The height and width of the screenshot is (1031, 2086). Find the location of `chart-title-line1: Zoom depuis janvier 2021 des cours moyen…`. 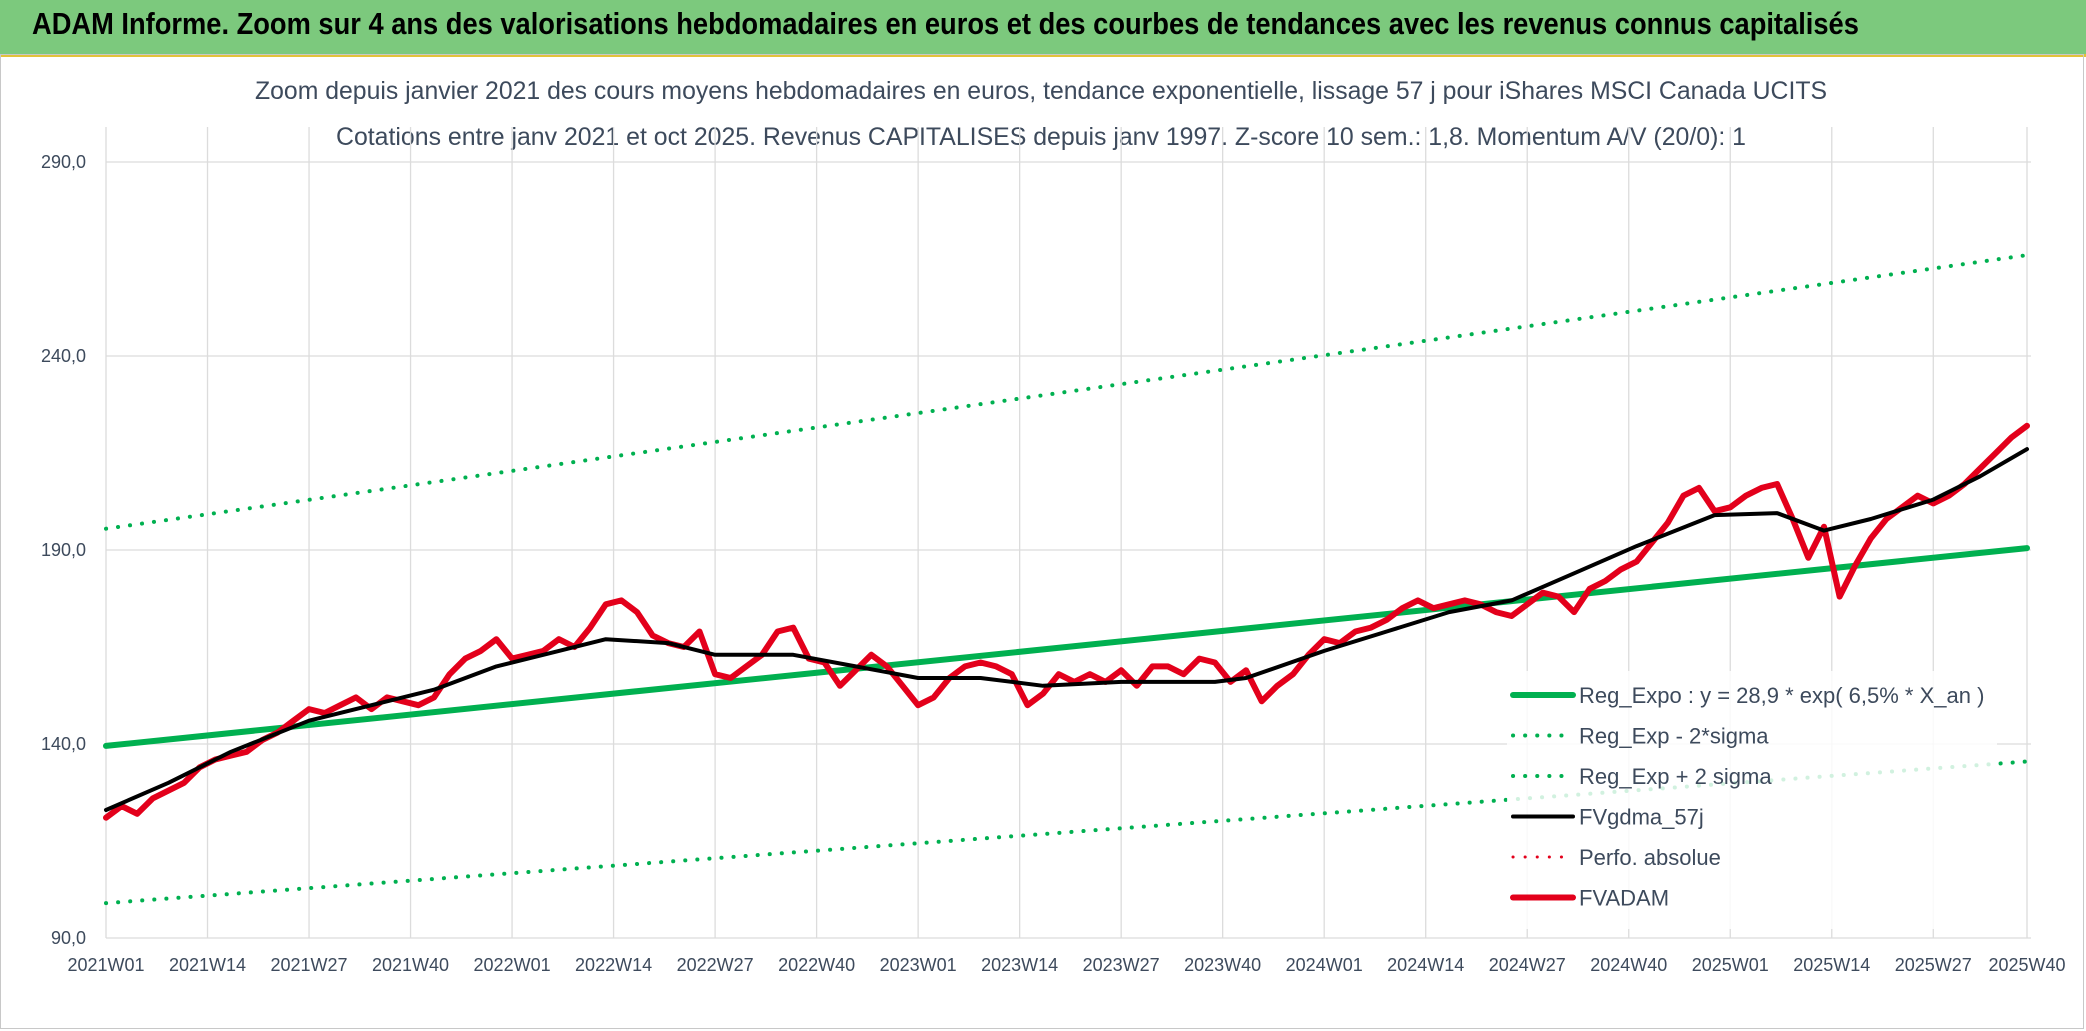

chart-title-line1: Zoom depuis janvier 2021 des cours moyen… is located at coordinates (1041, 91).